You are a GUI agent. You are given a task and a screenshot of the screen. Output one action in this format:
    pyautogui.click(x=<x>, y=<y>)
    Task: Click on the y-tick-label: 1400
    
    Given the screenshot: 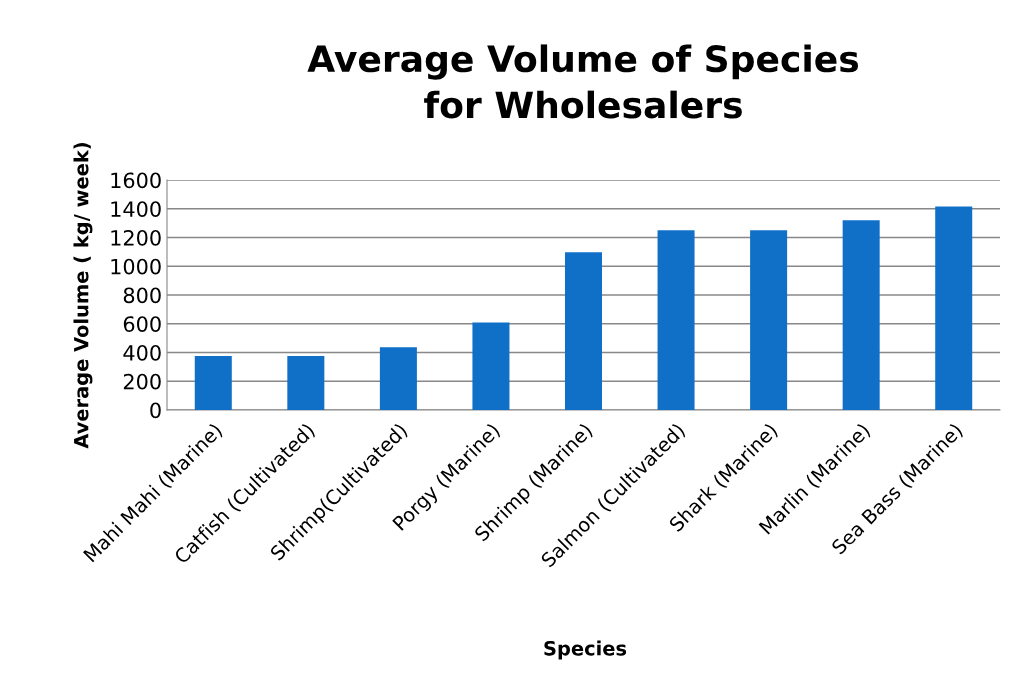 What is the action you would take?
    pyautogui.click(x=136, y=209)
    